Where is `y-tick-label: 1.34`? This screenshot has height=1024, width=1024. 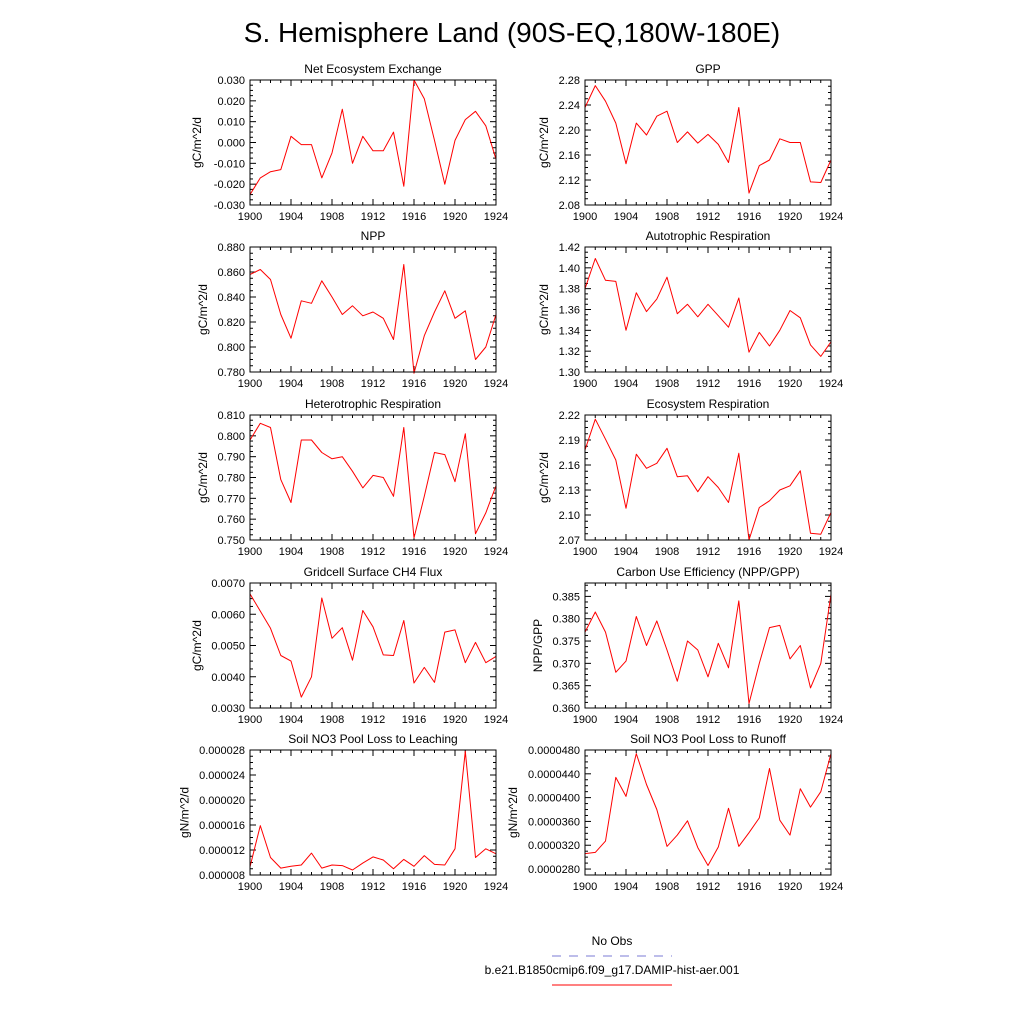
y-tick-label: 1.34 is located at coordinates (569, 331).